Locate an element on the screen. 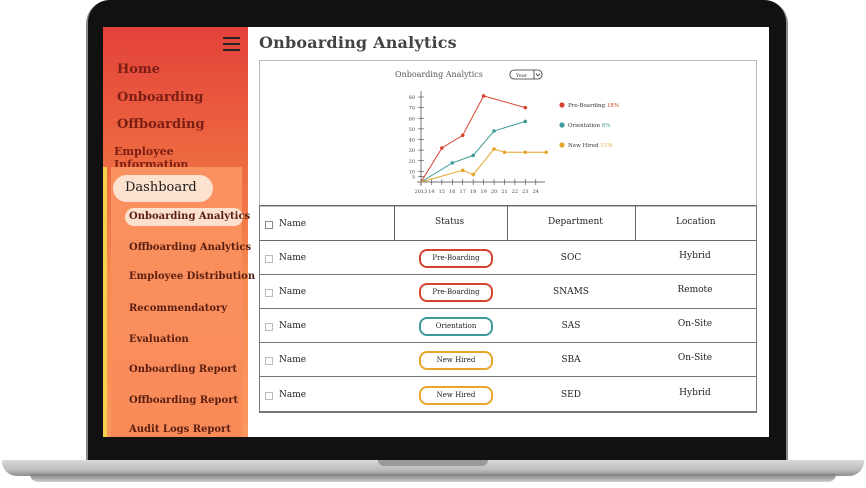 The image size is (866, 488). sidebar-item-onboarding-report: Onboarding Report is located at coordinates (183, 369).